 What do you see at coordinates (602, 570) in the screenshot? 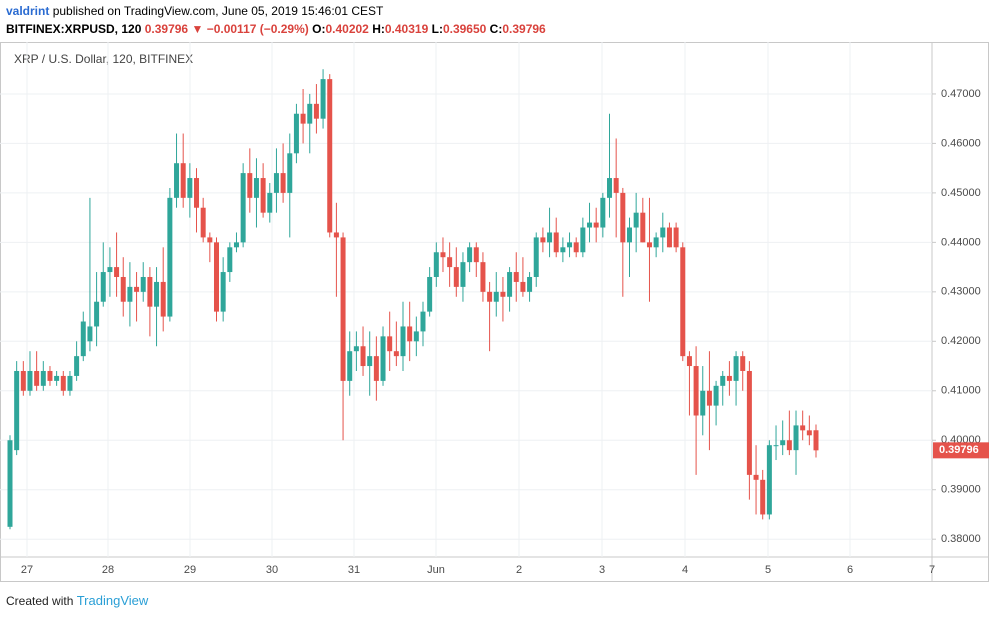
I see `x-tick-label: 3` at bounding box center [602, 570].